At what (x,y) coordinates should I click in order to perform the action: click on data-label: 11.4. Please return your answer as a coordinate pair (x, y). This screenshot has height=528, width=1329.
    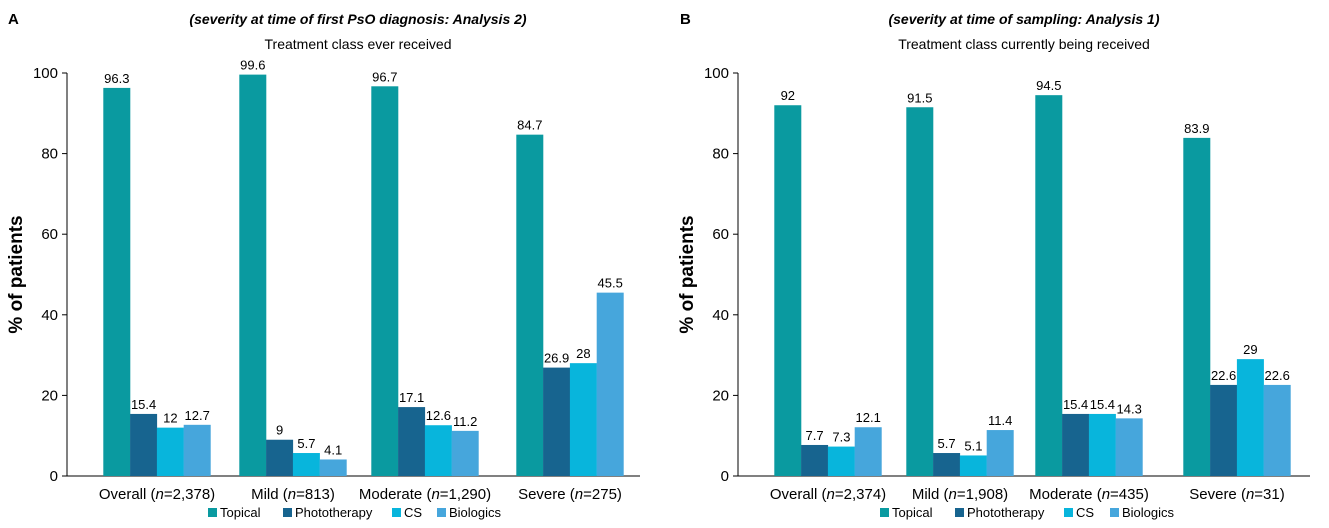
    Looking at the image, I should click on (1000, 420).